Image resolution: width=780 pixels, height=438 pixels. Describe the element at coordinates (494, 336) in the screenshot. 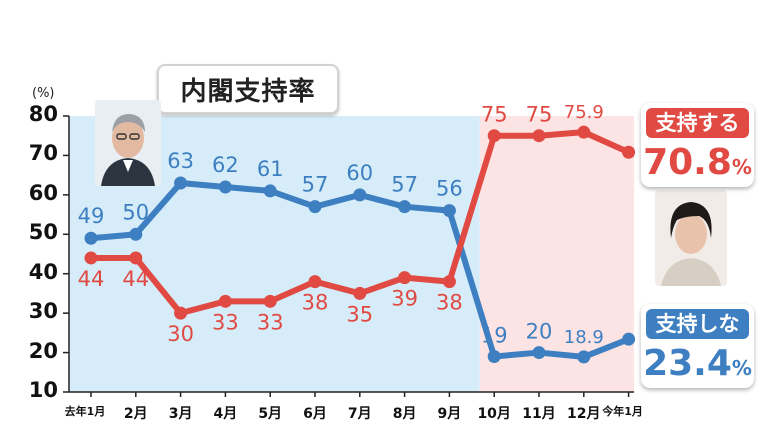

I see `data-label: 19` at that location.